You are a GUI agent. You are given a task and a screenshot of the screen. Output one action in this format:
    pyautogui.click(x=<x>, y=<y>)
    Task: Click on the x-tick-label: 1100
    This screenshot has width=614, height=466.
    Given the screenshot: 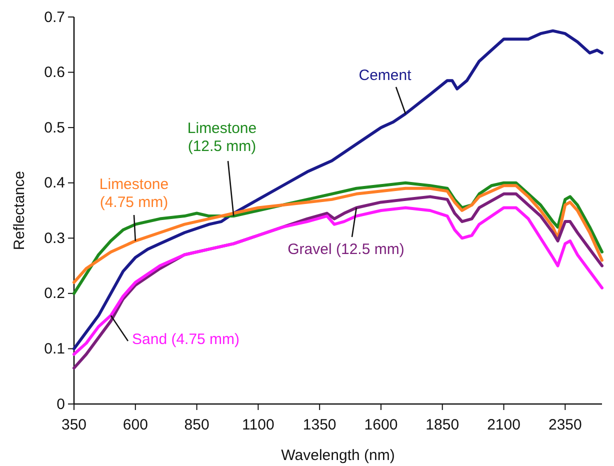 What is the action you would take?
    pyautogui.click(x=258, y=425)
    